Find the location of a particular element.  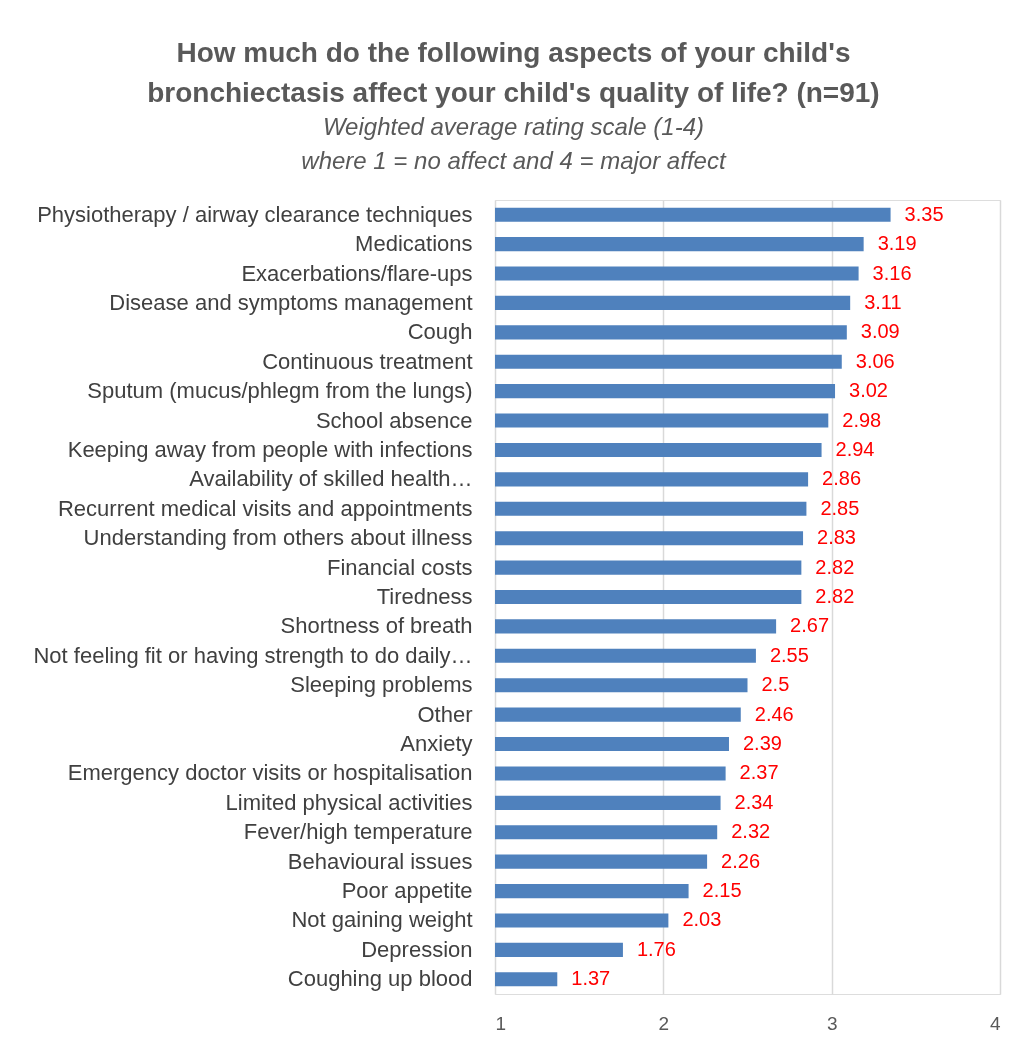

x-tick-label: 4 is located at coordinates (995, 1023).